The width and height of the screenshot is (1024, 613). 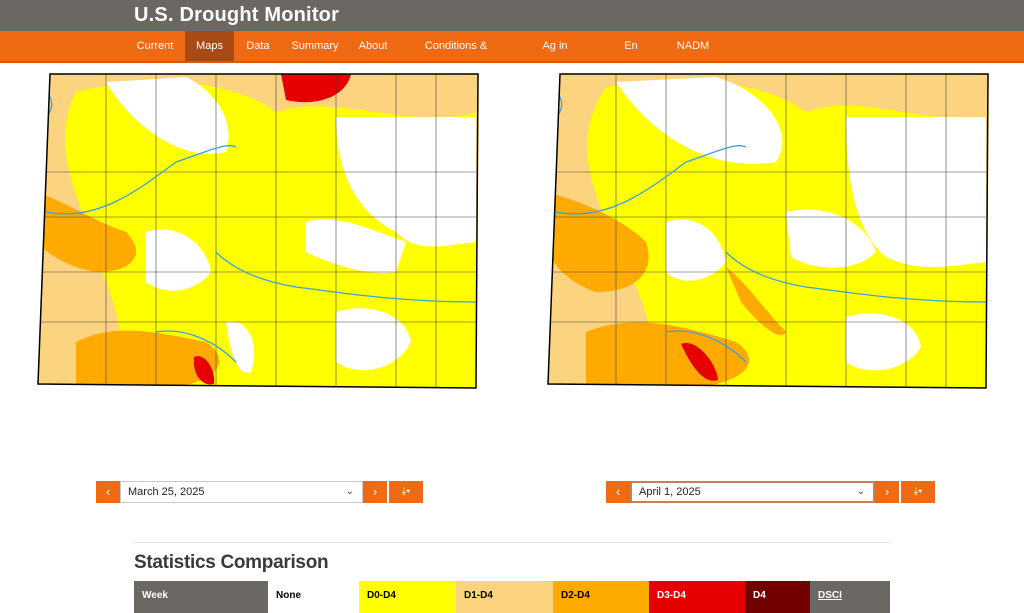 What do you see at coordinates (850, 597) in the screenshot?
I see `col-dsci: DSCI` at bounding box center [850, 597].